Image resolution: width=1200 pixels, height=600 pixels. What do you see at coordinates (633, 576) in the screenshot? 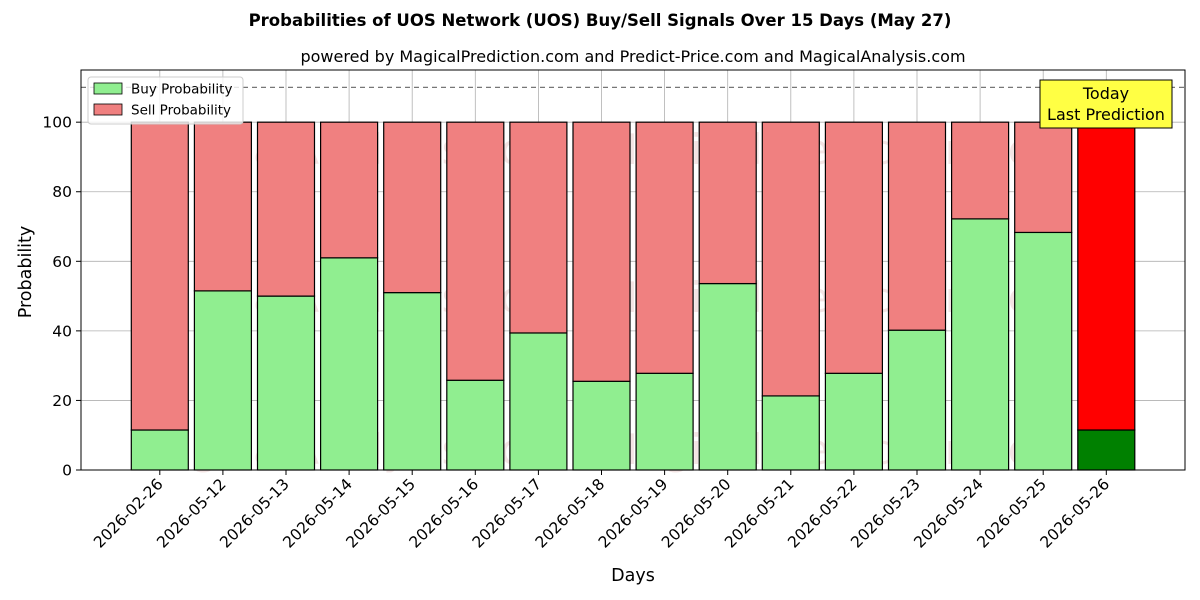
I see `x-axis-label: Days` at bounding box center [633, 576].